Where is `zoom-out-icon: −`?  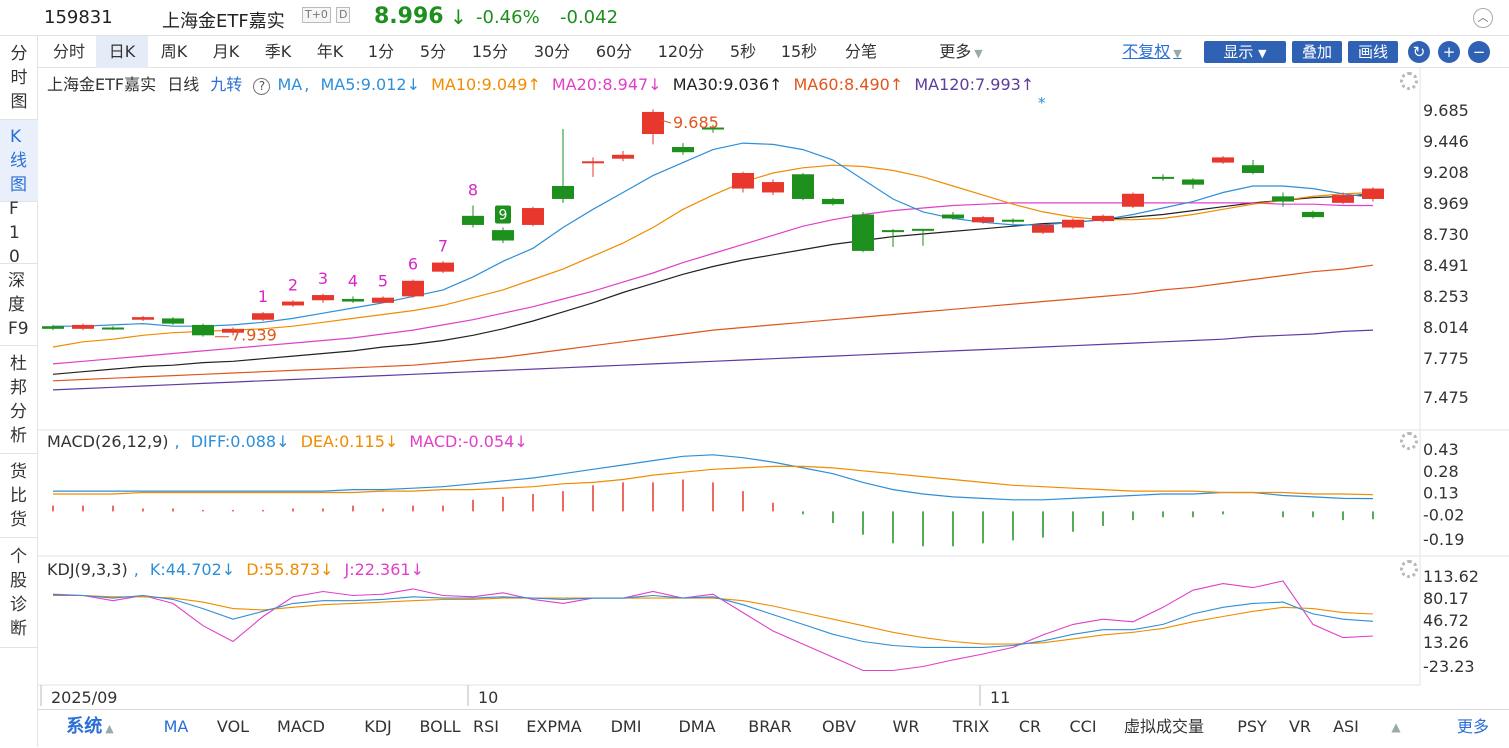
zoom-out-icon: − is located at coordinates (1479, 52).